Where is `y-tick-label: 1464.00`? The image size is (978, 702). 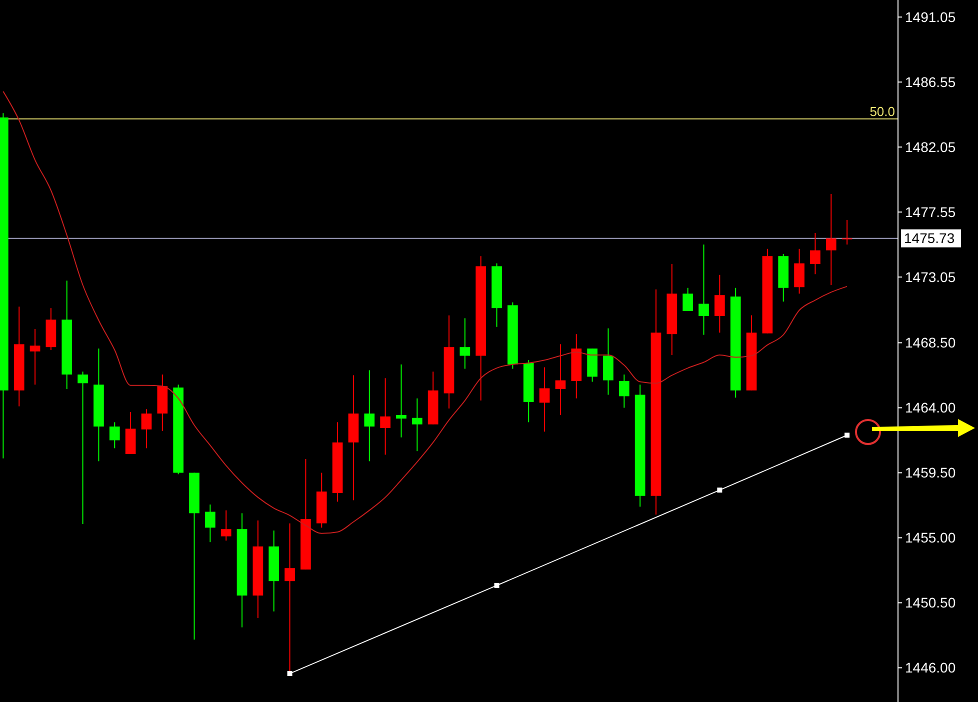 y-tick-label: 1464.00 is located at coordinates (930, 408).